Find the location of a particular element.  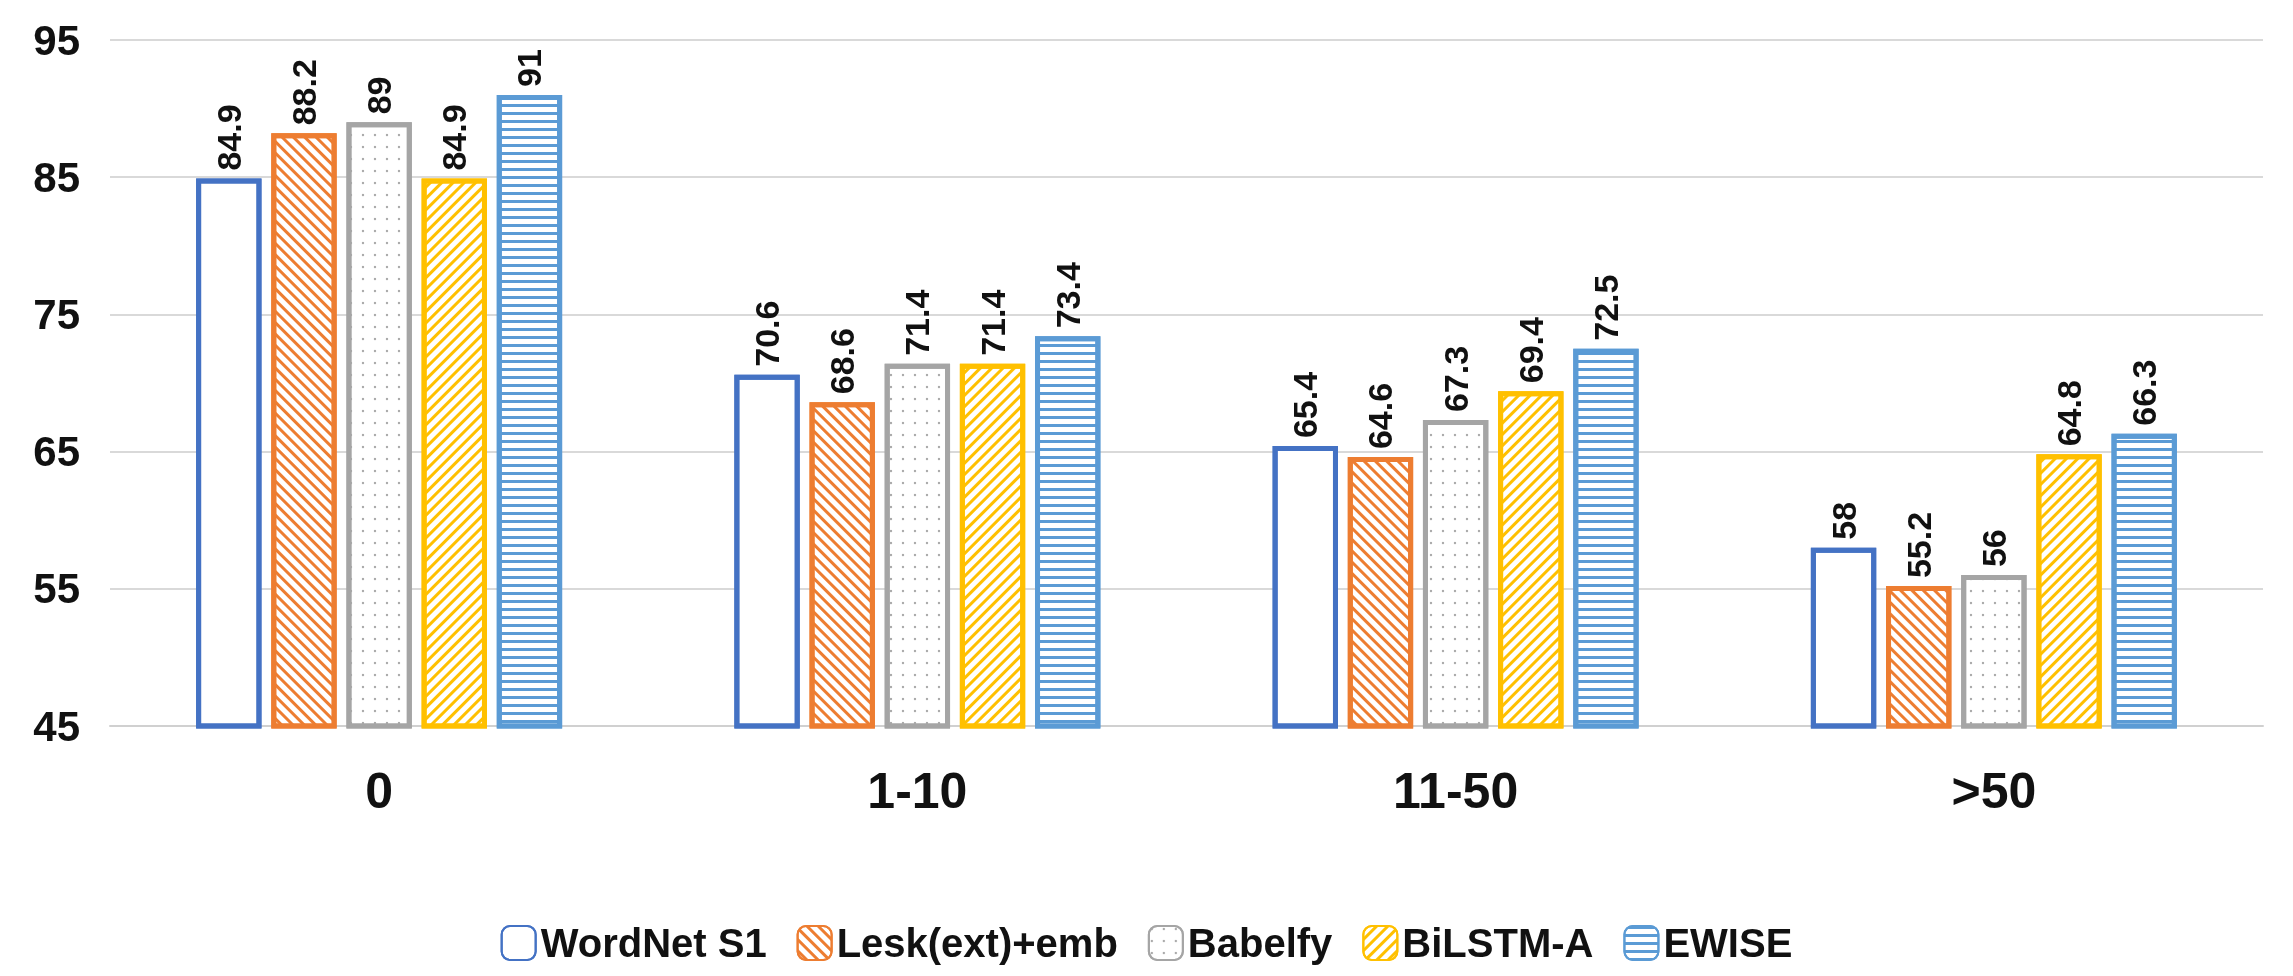

data-label: 68.6 is located at coordinates (842, 361).